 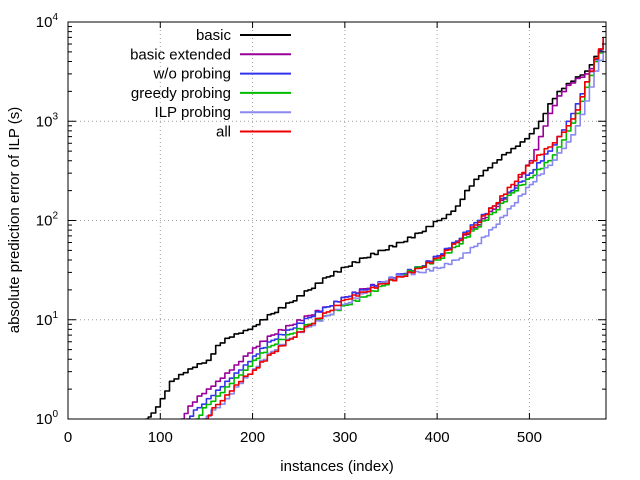 I want to click on x-tick-labels: 0 100 200 300 400 500, so click(x=303, y=437).